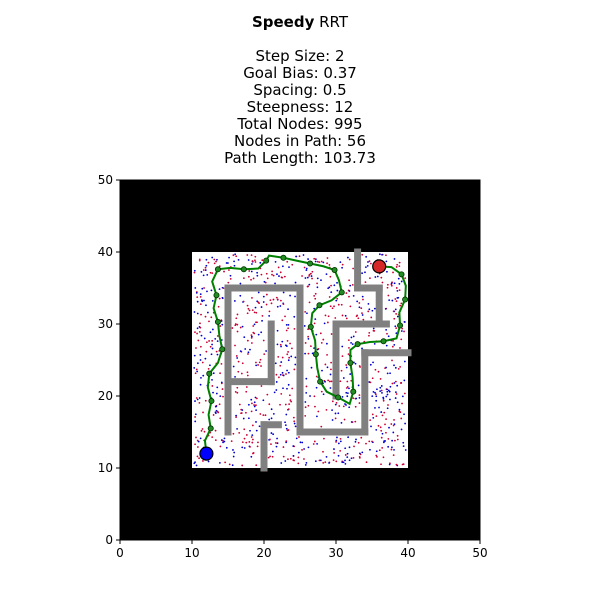  Describe the element at coordinates (300, 22) in the screenshot. I see `title-main: Speedy RRT` at that location.